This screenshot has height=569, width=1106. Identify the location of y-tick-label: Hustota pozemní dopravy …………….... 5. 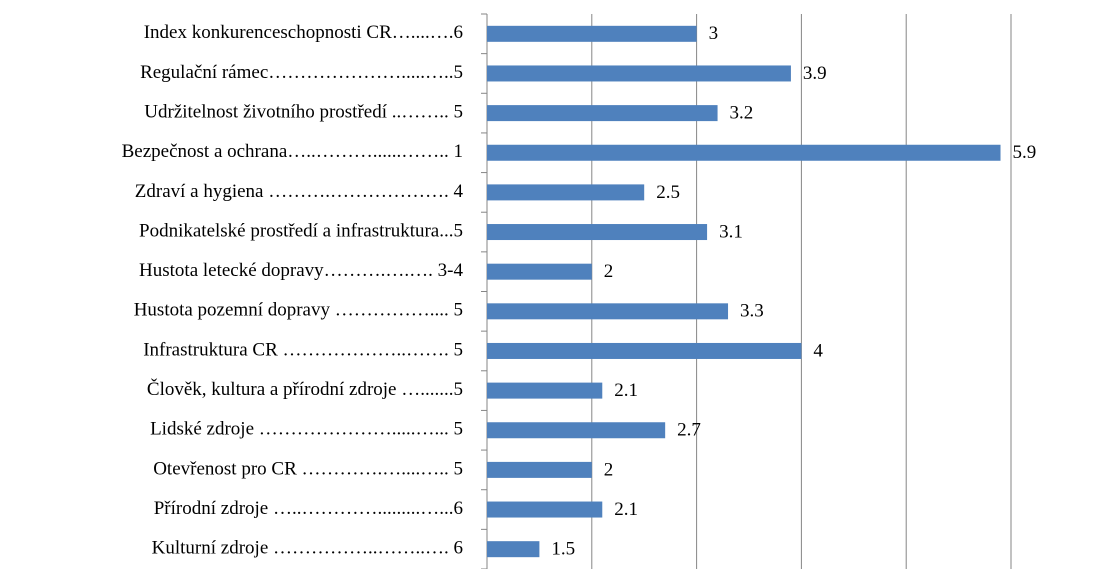
(298, 310).